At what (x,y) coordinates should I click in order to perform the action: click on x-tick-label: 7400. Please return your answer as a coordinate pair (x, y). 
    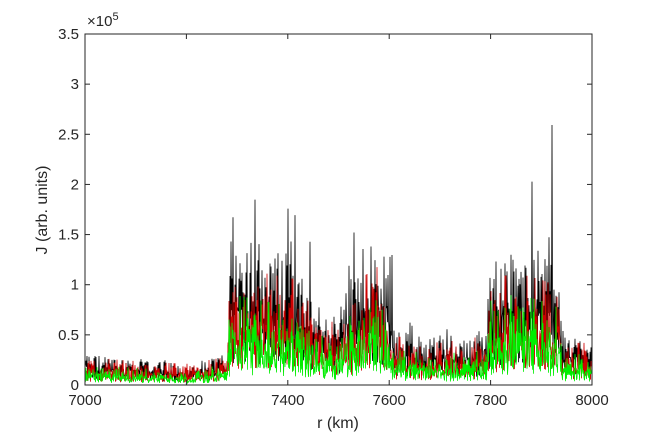
    Looking at the image, I should click on (287, 400).